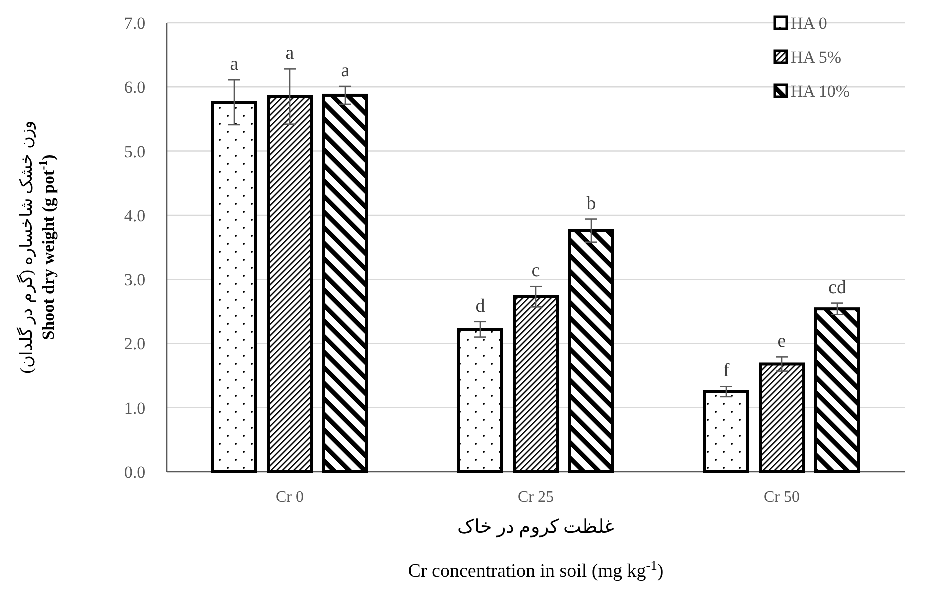 This screenshot has height=597, width=935. Describe the element at coordinates (837, 287) in the screenshot. I see `data-label: cd` at that location.